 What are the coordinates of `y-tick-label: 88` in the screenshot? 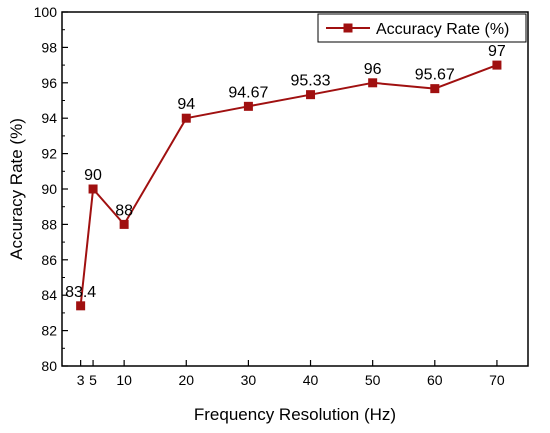 It's located at (49, 224).